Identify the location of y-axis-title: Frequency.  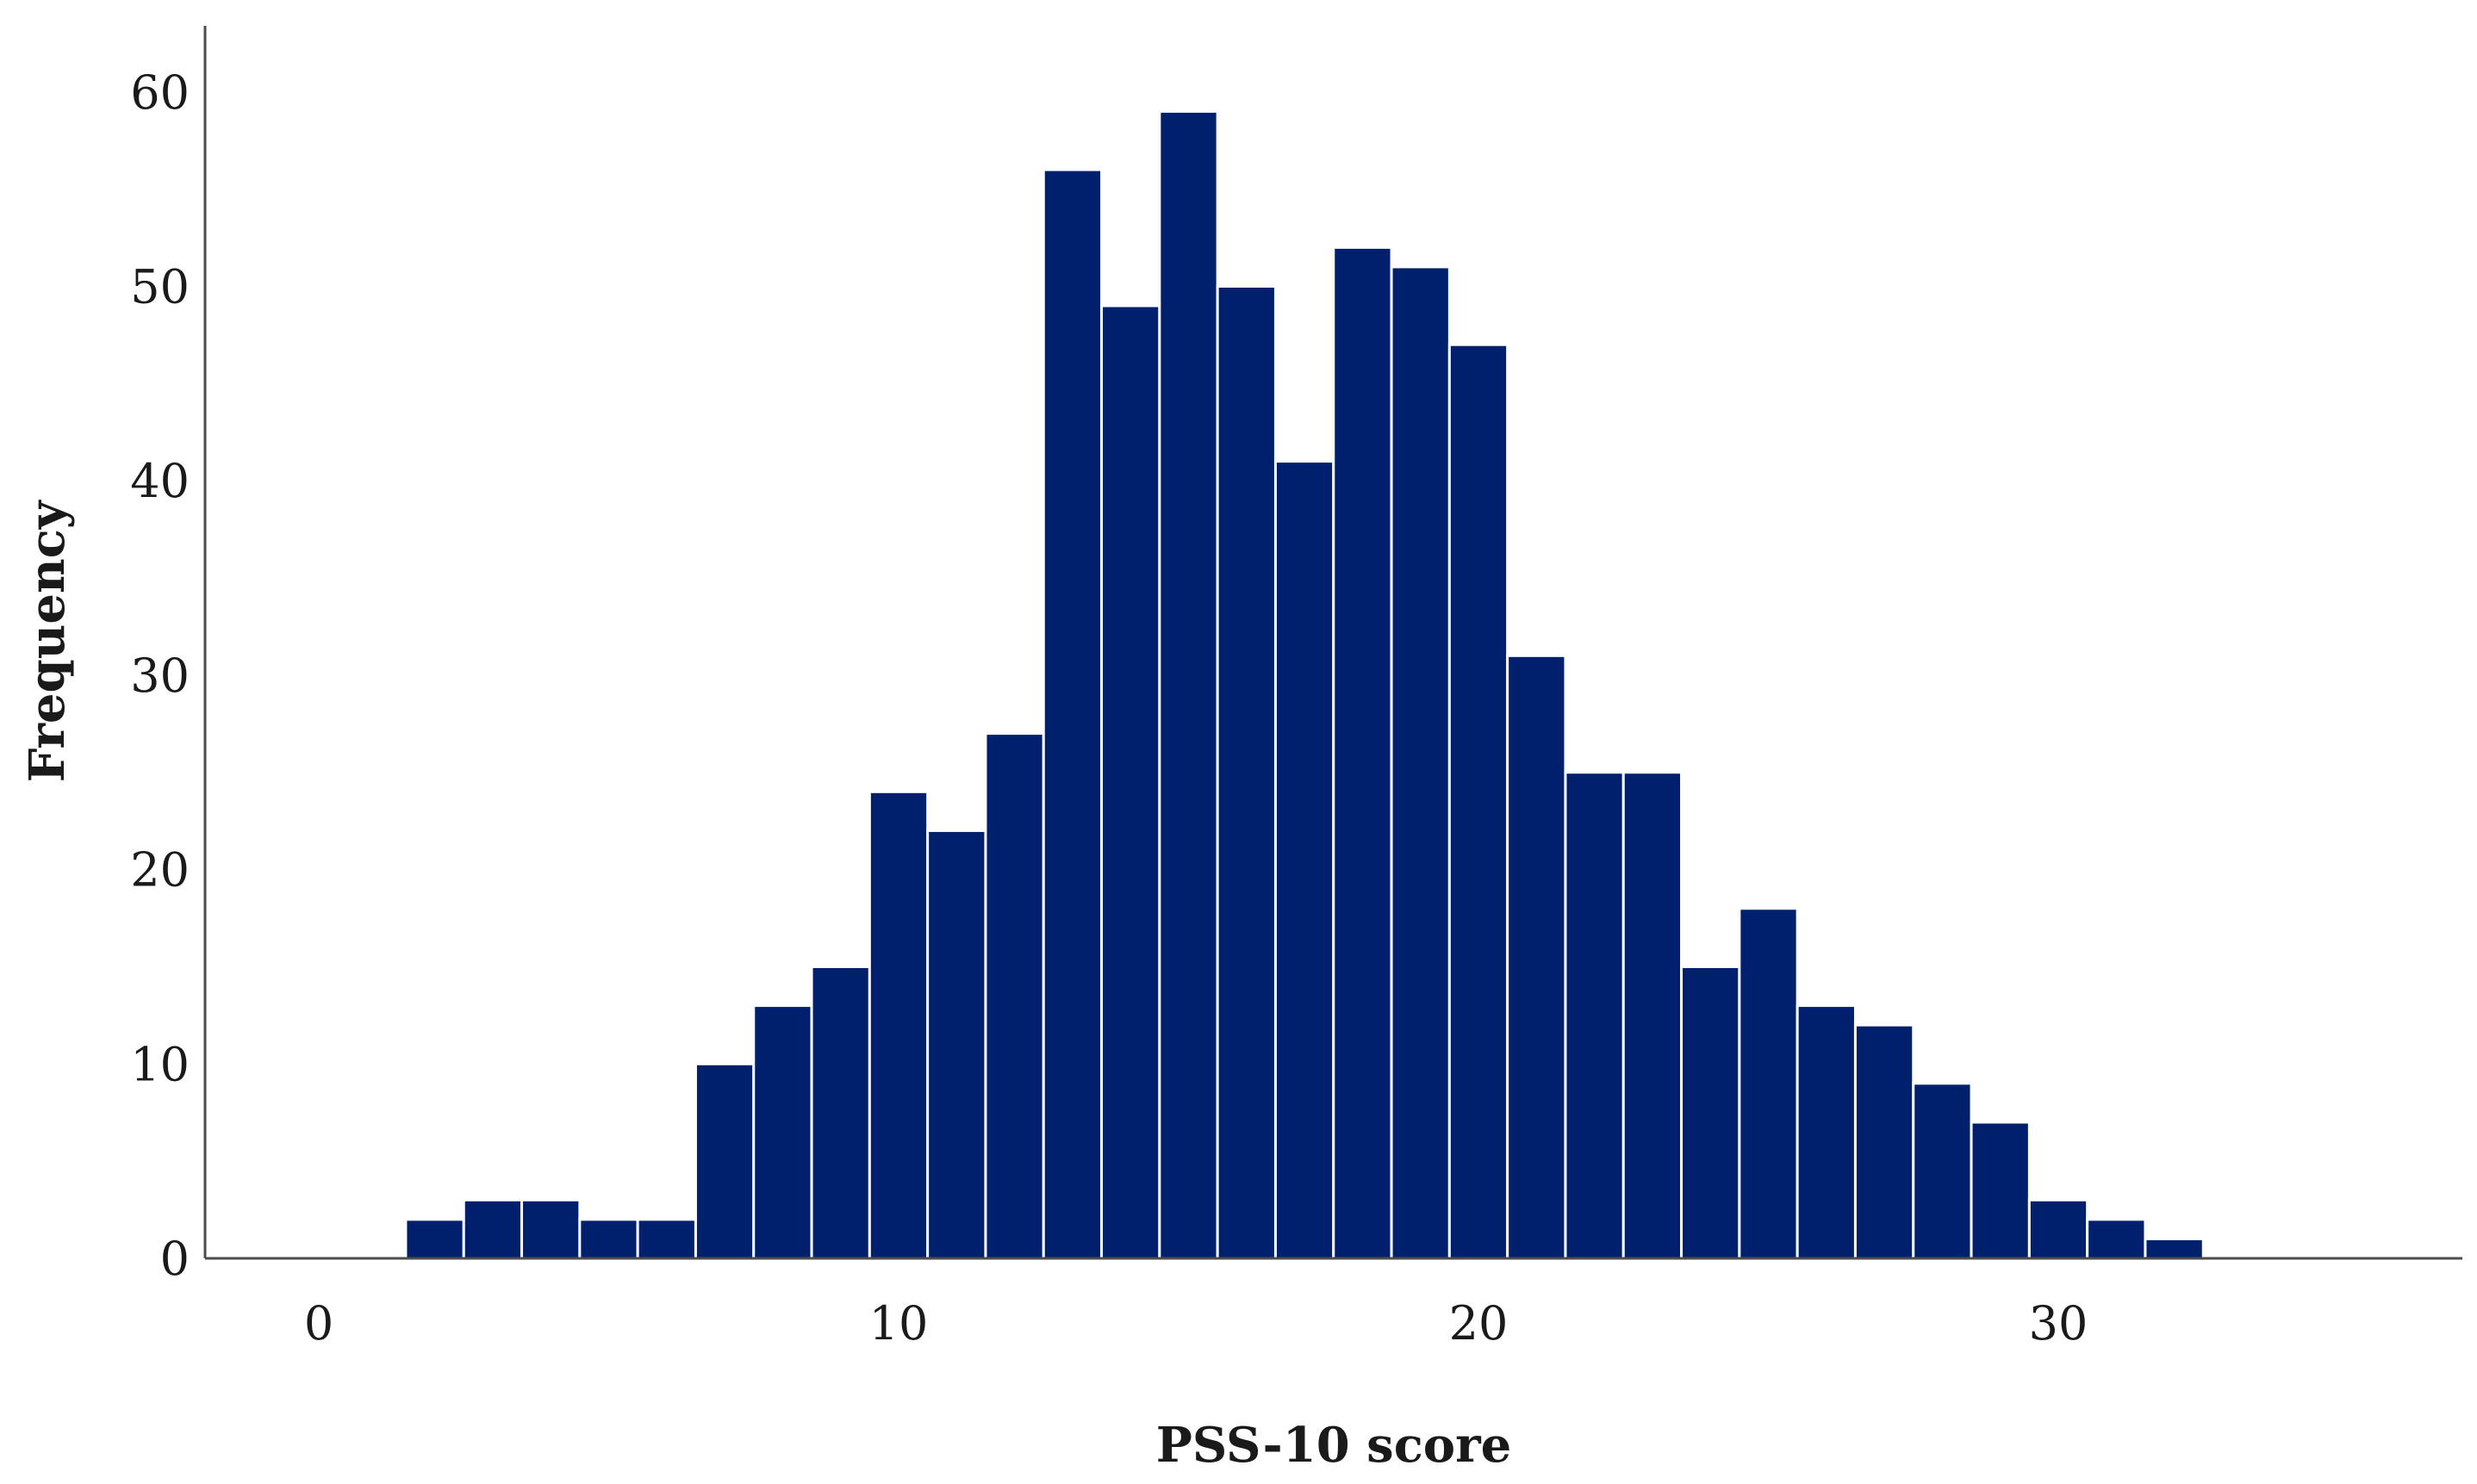
(47, 641).